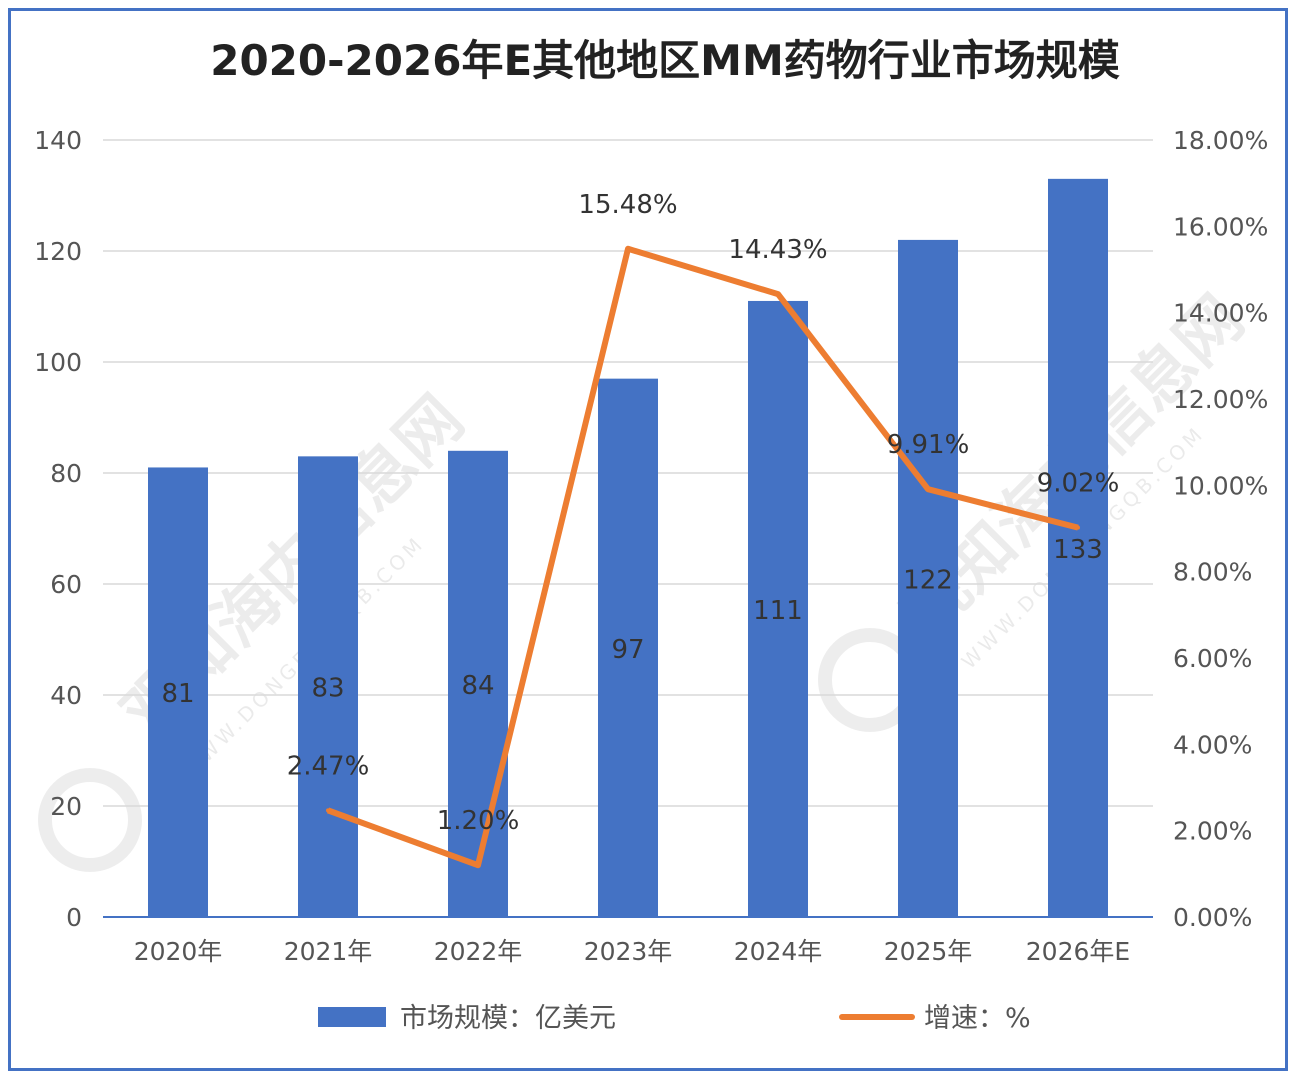 The height and width of the screenshot is (1080, 1298). What do you see at coordinates (628, 951) in the screenshot?
I see `x-tick-label: 2023年` at bounding box center [628, 951].